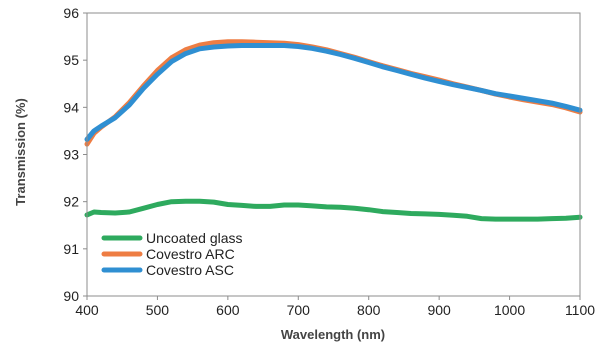 This screenshot has height=349, width=614. I want to click on x-tick-label: 700, so click(299, 310).